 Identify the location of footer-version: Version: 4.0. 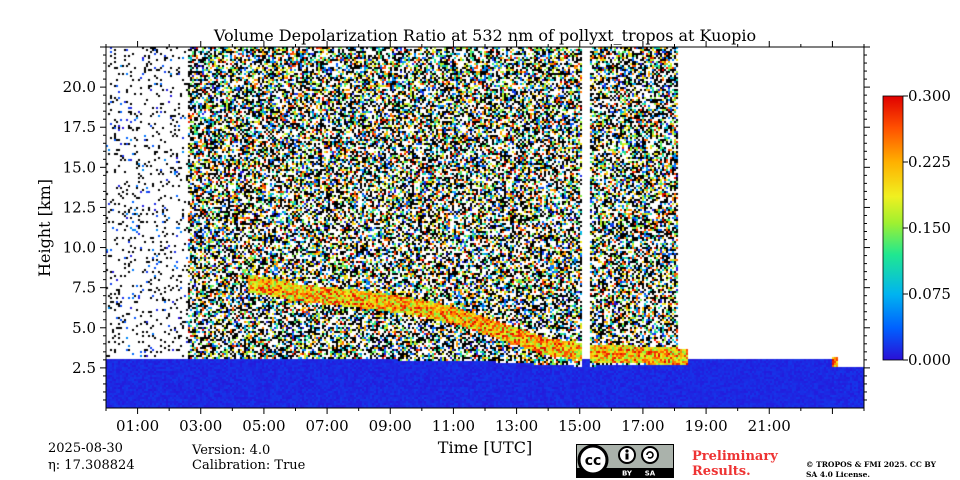
(231, 450).